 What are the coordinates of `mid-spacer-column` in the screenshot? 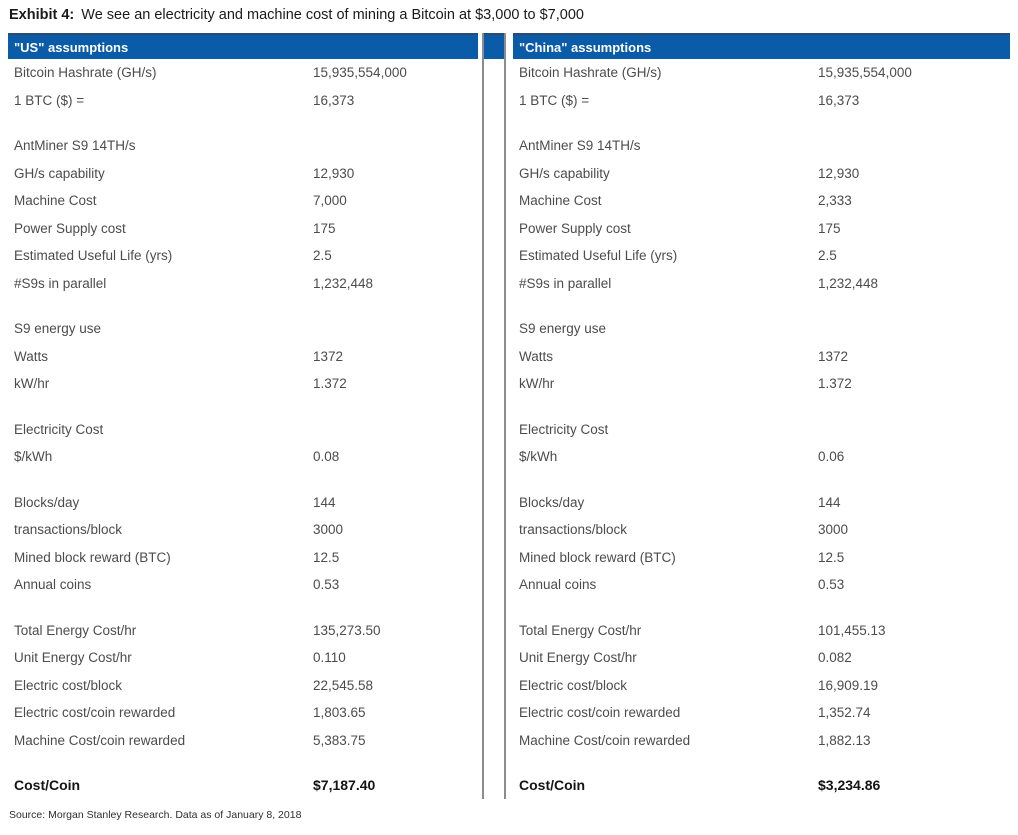 It's located at (494, 416).